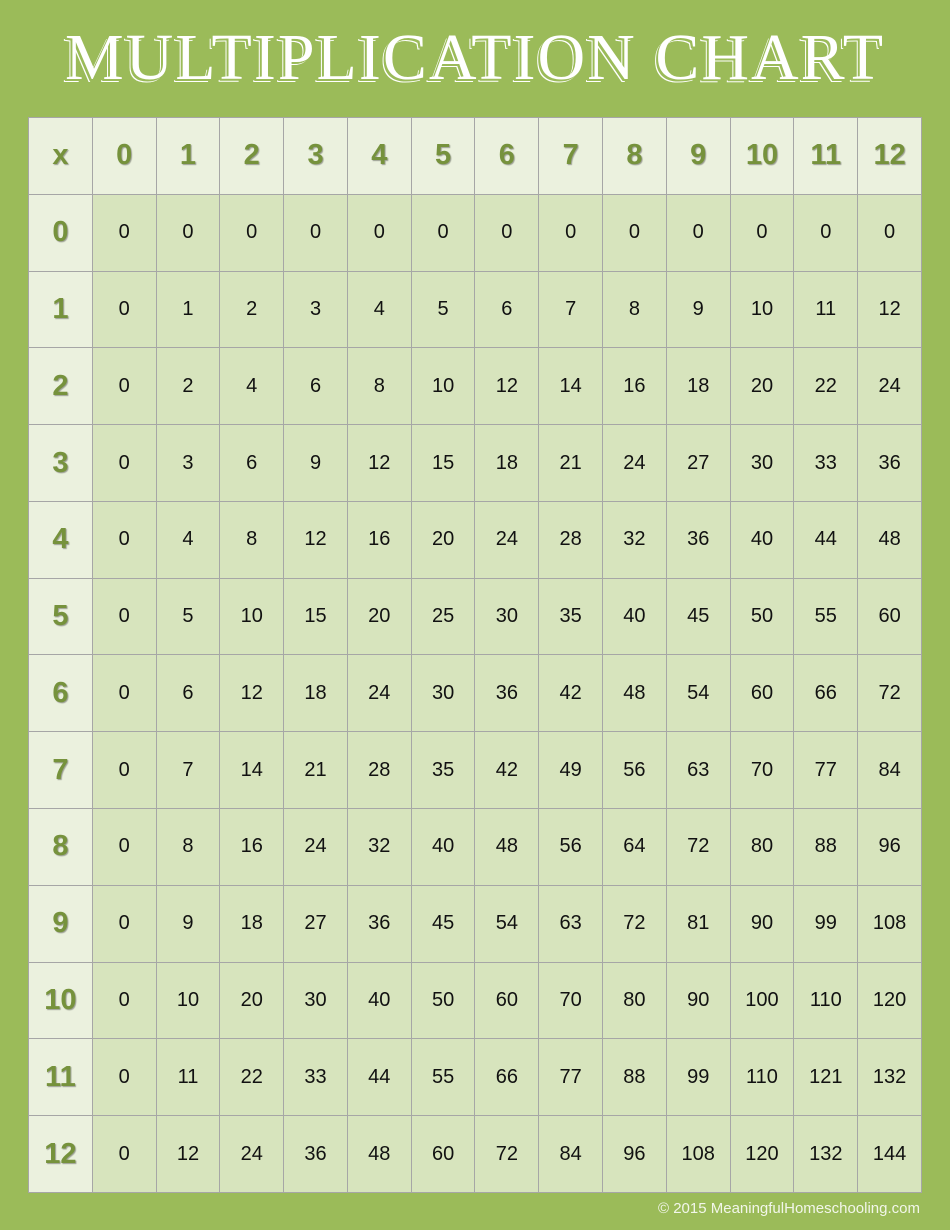 This screenshot has height=1230, width=950. Describe the element at coordinates (315, 463) in the screenshot. I see `product-cell: 9` at that location.